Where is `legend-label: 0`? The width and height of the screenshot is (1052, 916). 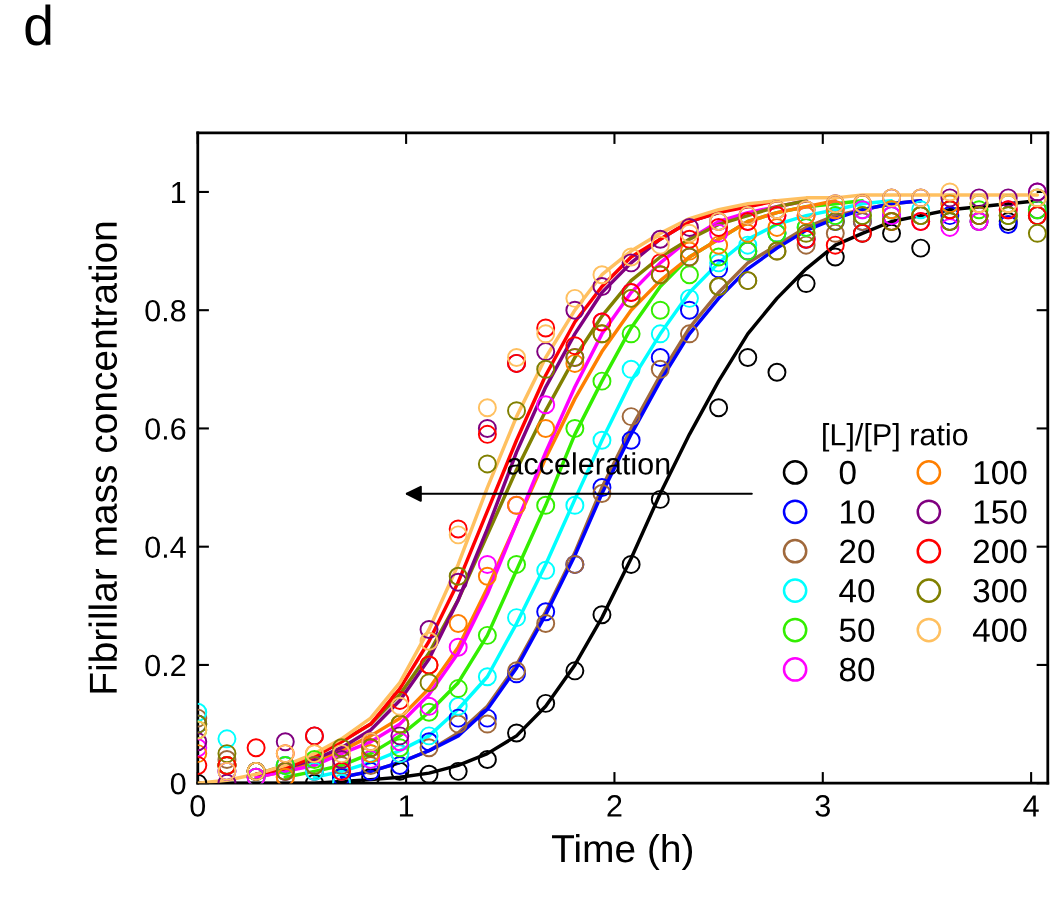 legend-label: 0 is located at coordinates (847, 472).